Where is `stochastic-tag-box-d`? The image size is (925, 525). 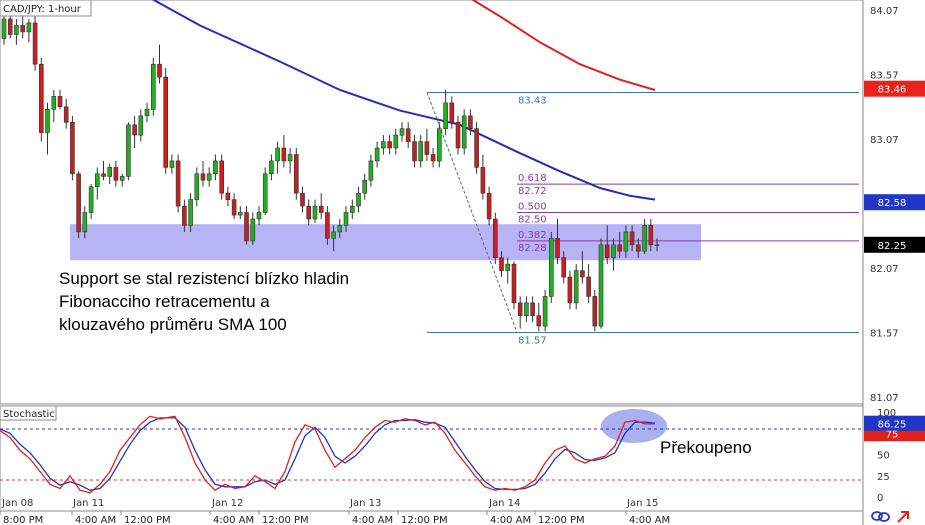 stochastic-tag-box-d is located at coordinates (894, 423).